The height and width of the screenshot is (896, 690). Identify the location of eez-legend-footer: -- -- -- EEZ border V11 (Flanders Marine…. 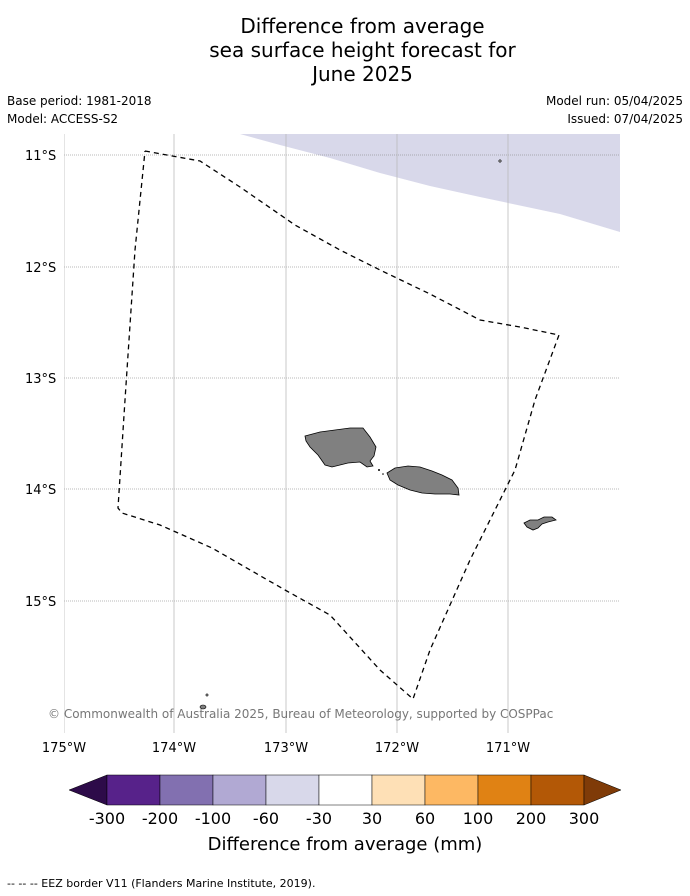
(161, 883).